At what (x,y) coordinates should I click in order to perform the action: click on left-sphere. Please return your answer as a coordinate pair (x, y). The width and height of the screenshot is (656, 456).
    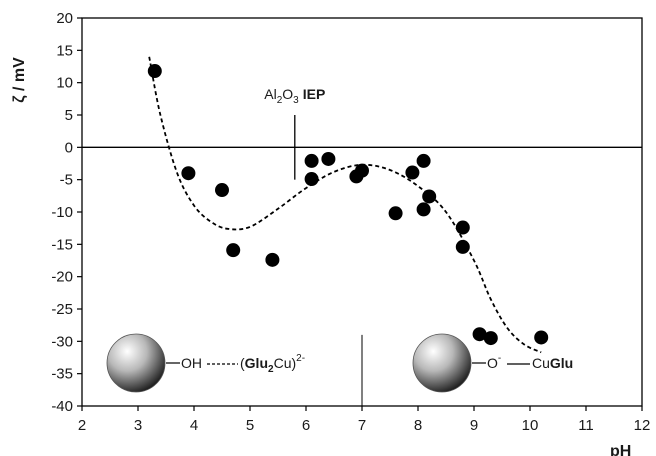
    Looking at the image, I should click on (136, 363).